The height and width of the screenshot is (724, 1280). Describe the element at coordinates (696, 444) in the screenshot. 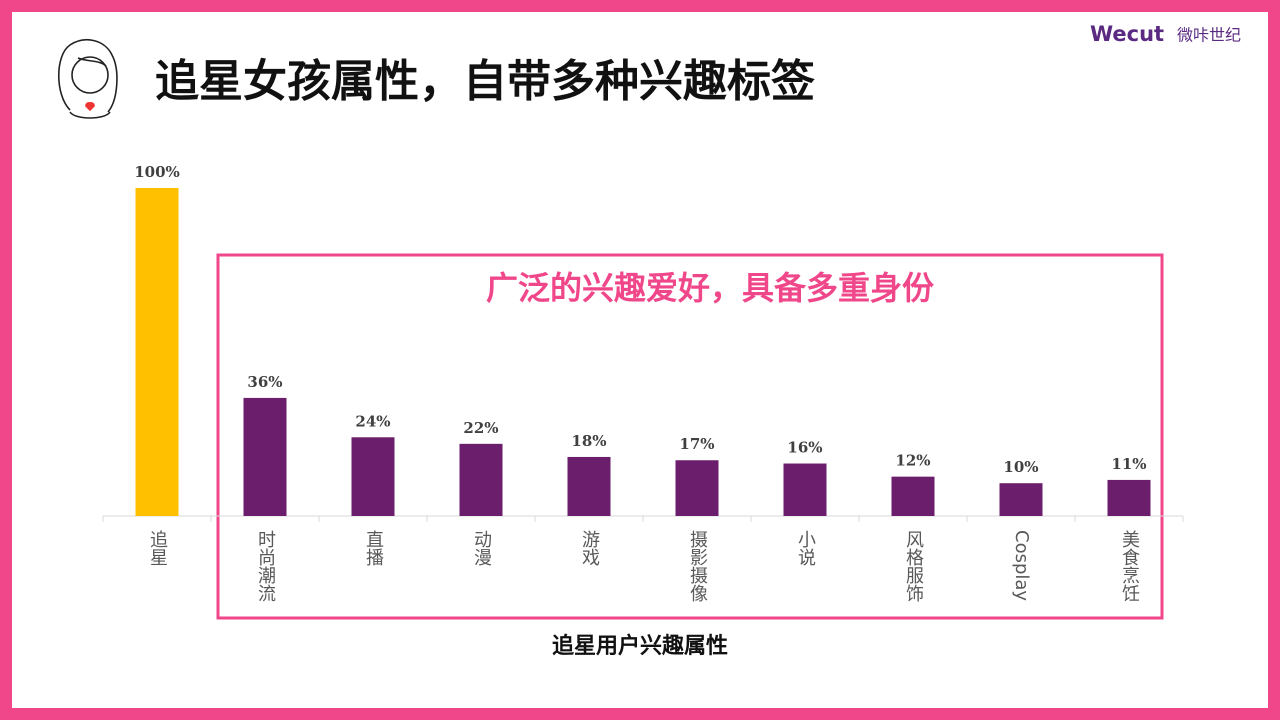

I see `value-label: 17%` at that location.